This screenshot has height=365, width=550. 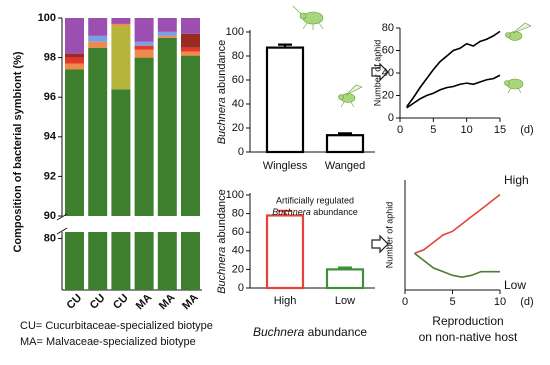 What do you see at coordinates (315, 212) in the screenshot?
I see `chart-title: Buchnera abundance` at bounding box center [315, 212].